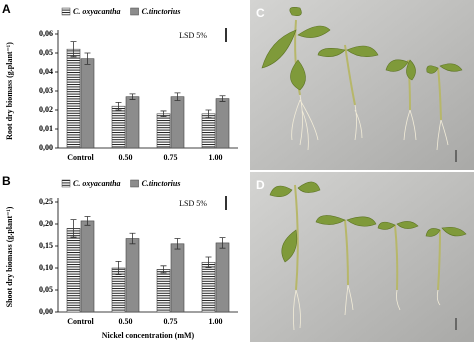 The image size is (474, 342). What do you see at coordinates (46, 223) in the screenshot?
I see `y-tick-label: 0,20` at bounding box center [46, 223].